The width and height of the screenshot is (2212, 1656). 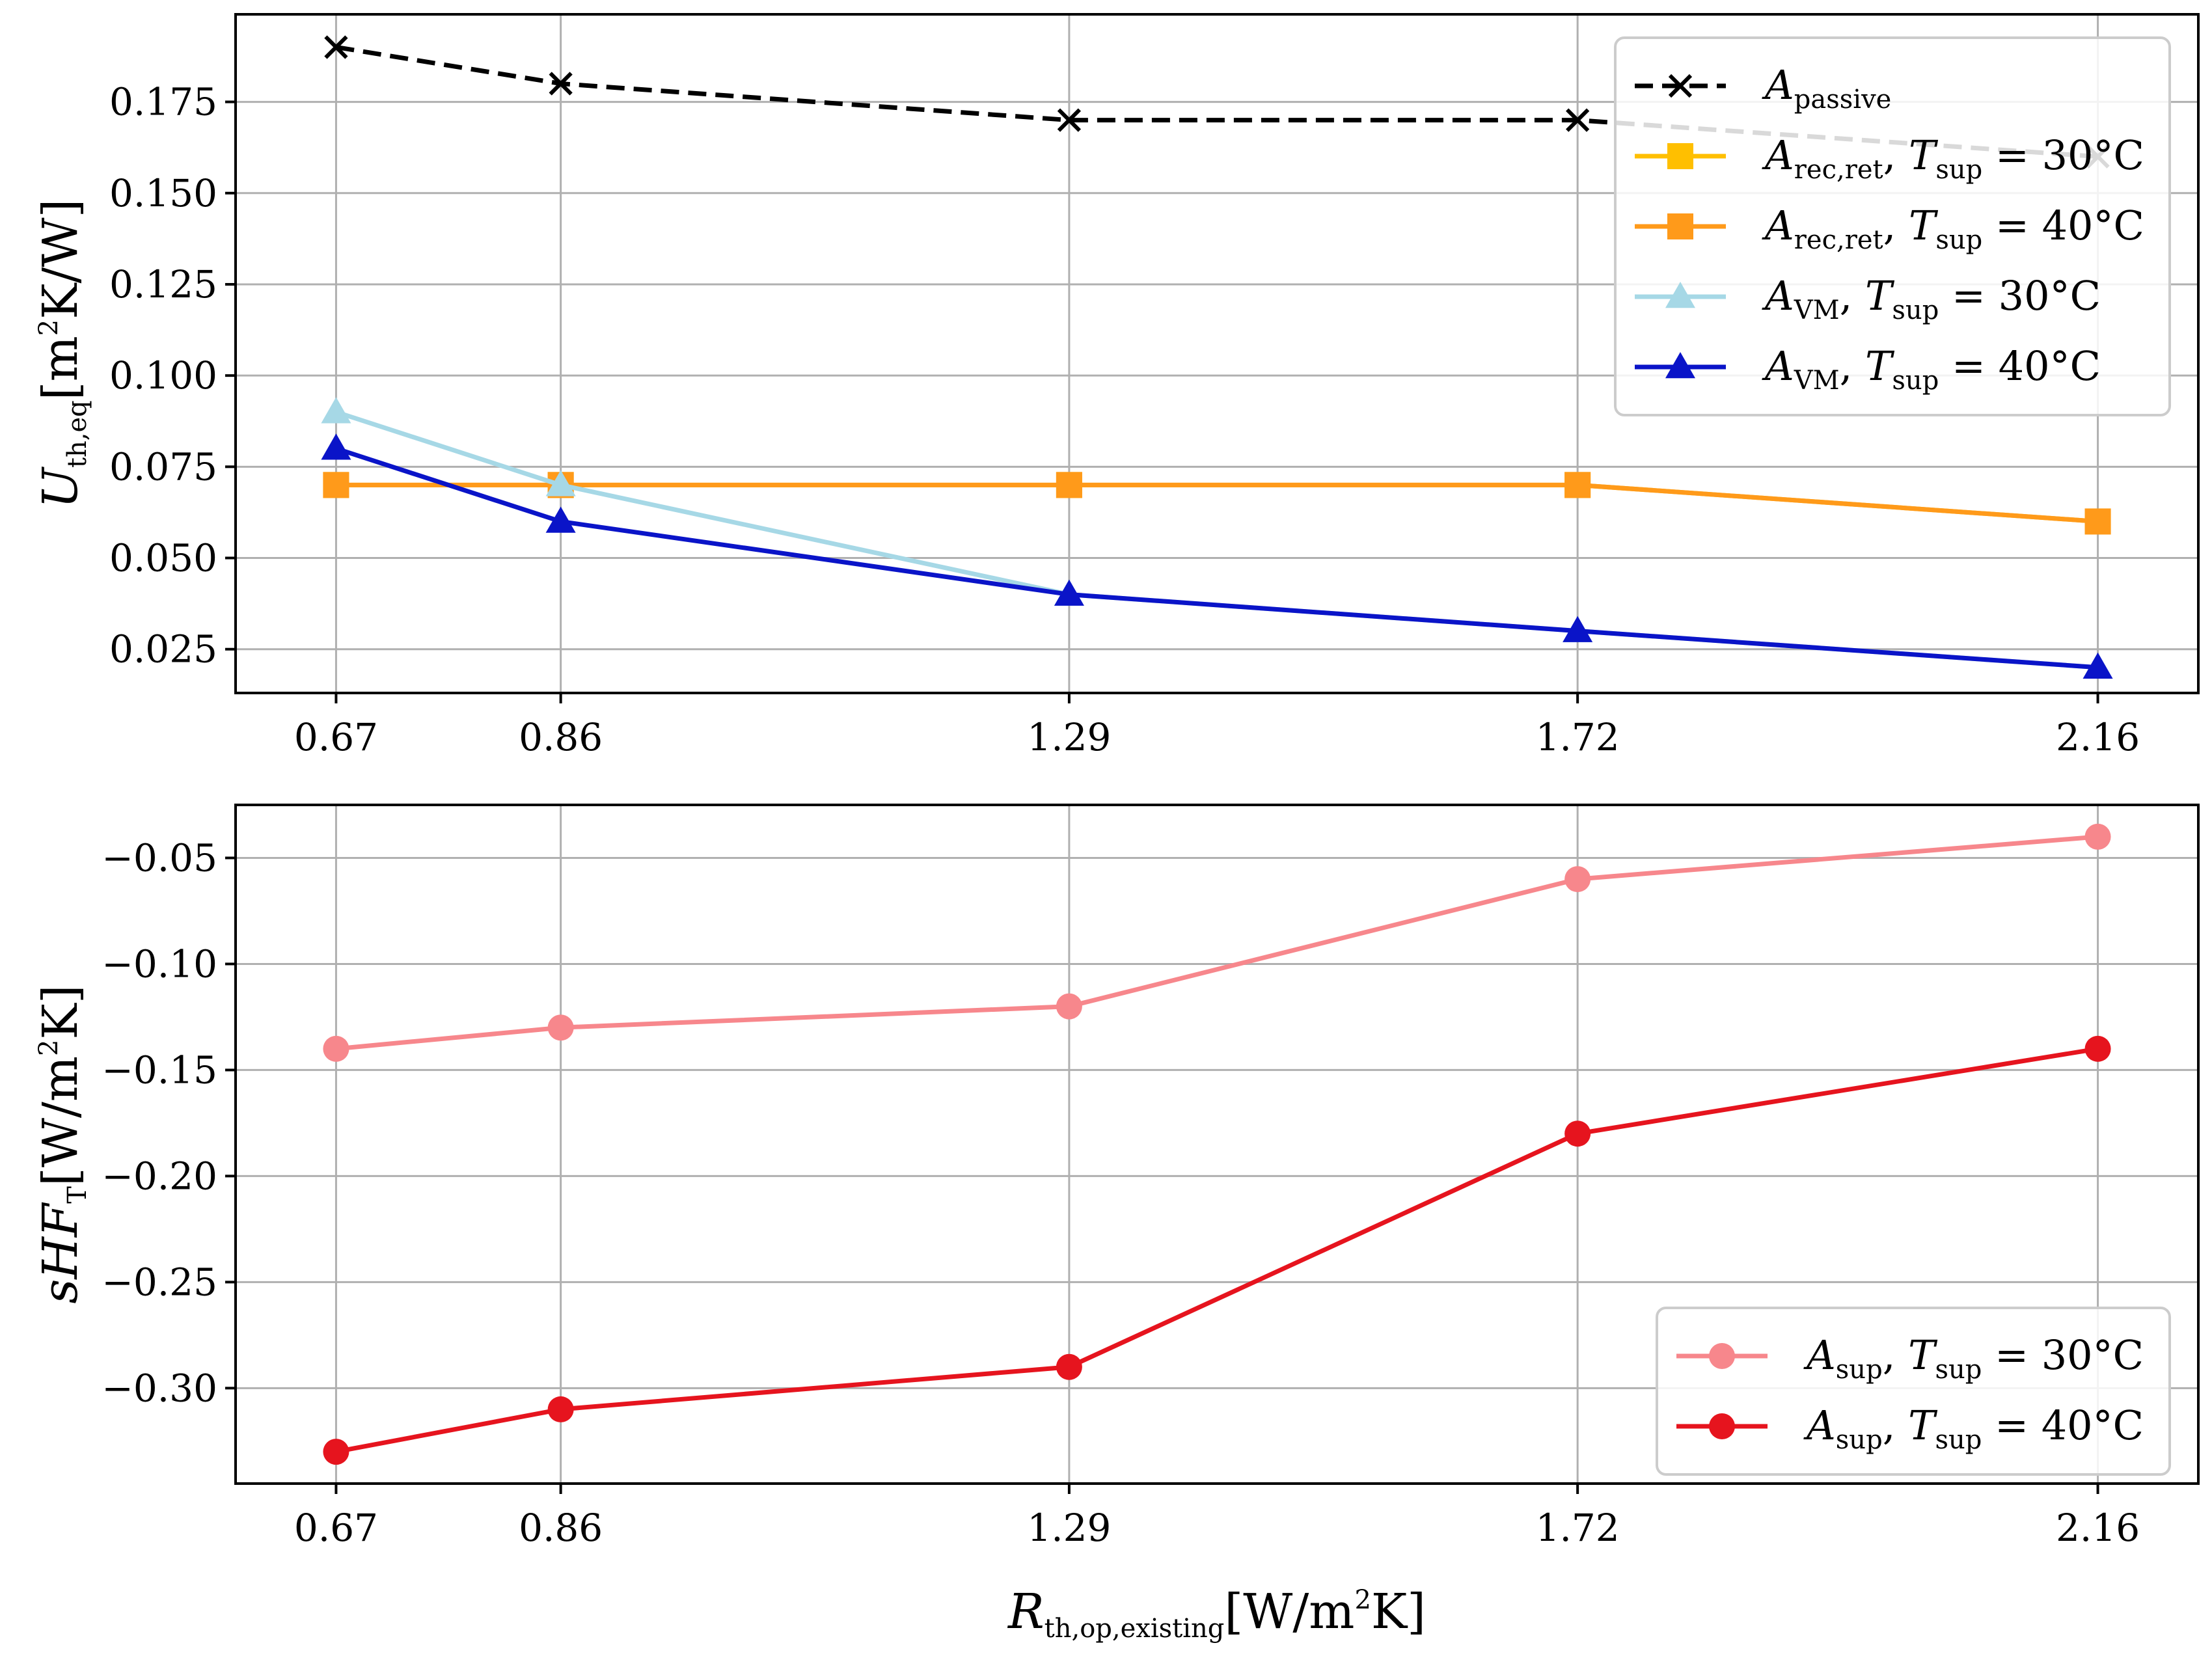 I want to click on y-tick-label: −0.10, so click(x=159, y=964).